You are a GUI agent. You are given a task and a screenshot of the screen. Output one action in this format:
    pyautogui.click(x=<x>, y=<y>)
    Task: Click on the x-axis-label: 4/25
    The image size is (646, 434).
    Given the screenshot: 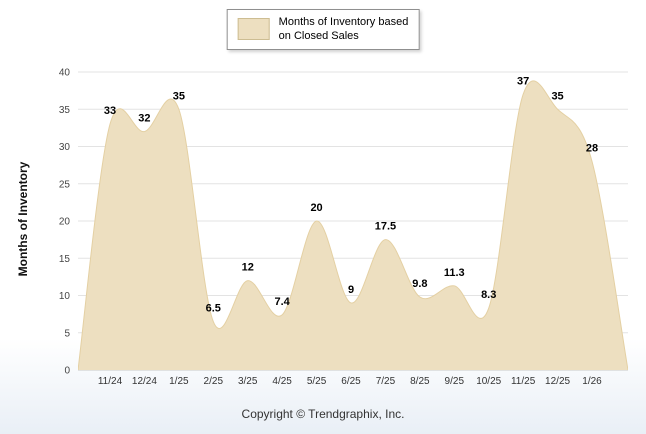 What is the action you would take?
    pyautogui.click(x=282, y=381)
    